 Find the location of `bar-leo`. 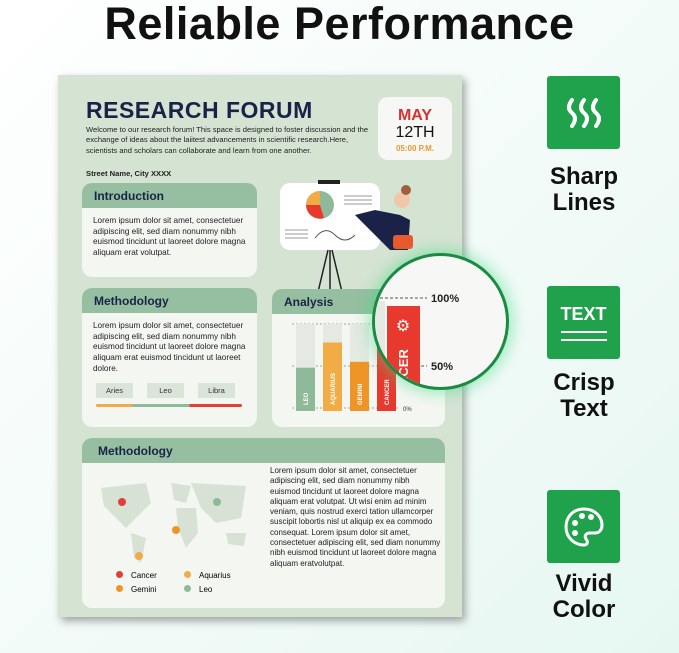

bar-leo is located at coordinates (305, 389).